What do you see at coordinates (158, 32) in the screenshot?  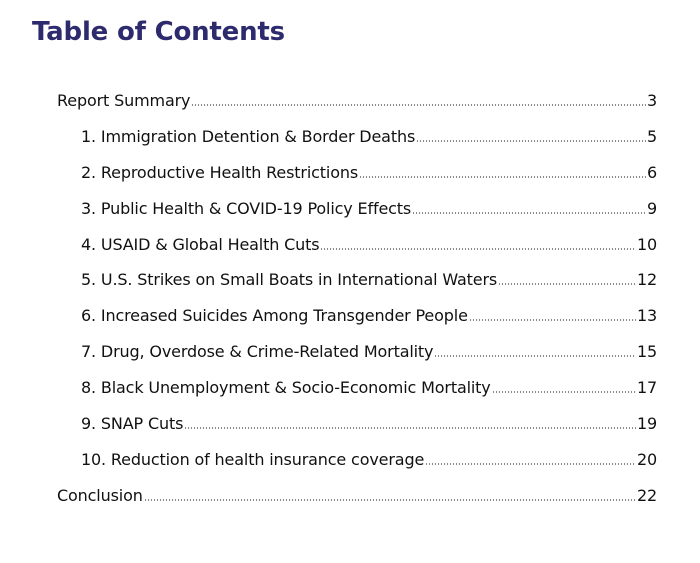 I see `page-title: Table of Contents` at bounding box center [158, 32].